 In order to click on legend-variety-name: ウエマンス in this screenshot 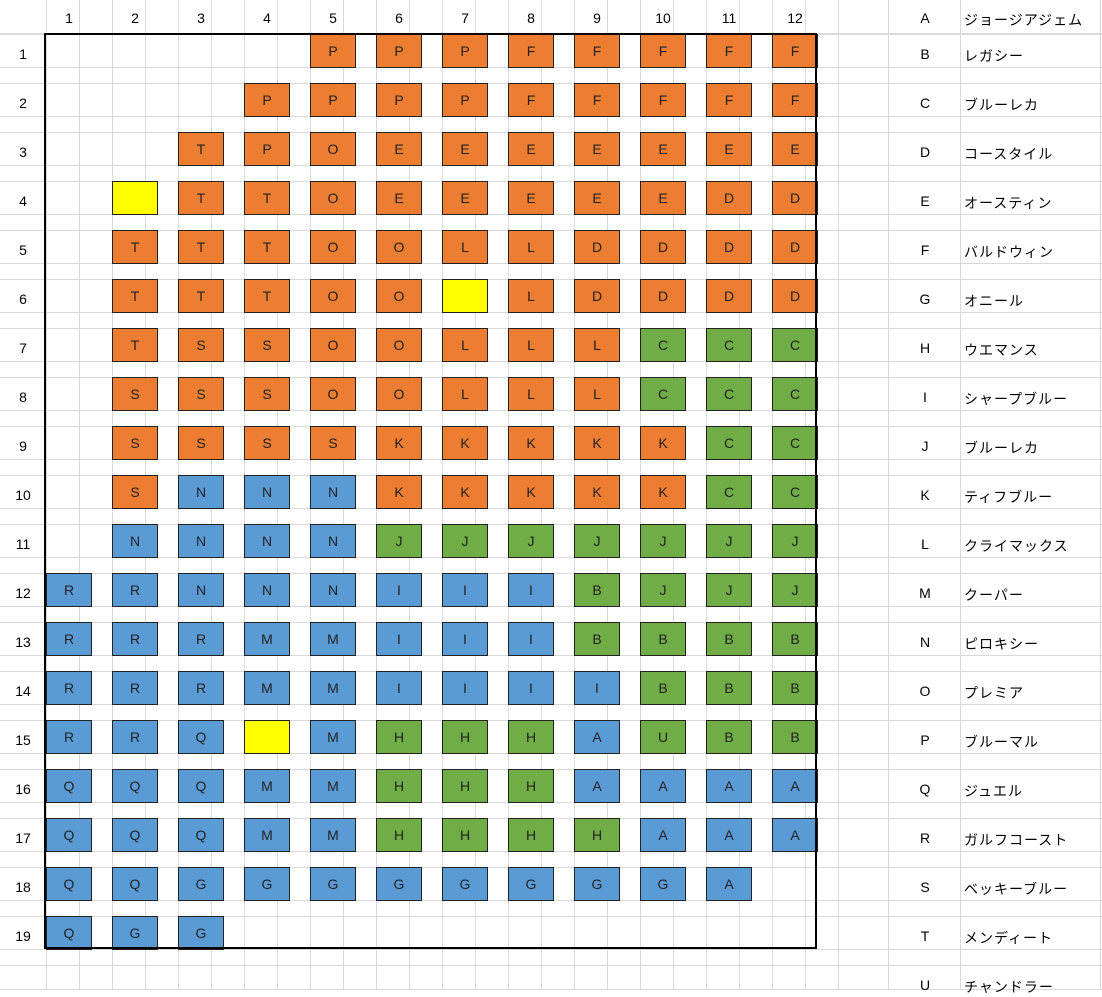, I will do `click(1001, 350)`.